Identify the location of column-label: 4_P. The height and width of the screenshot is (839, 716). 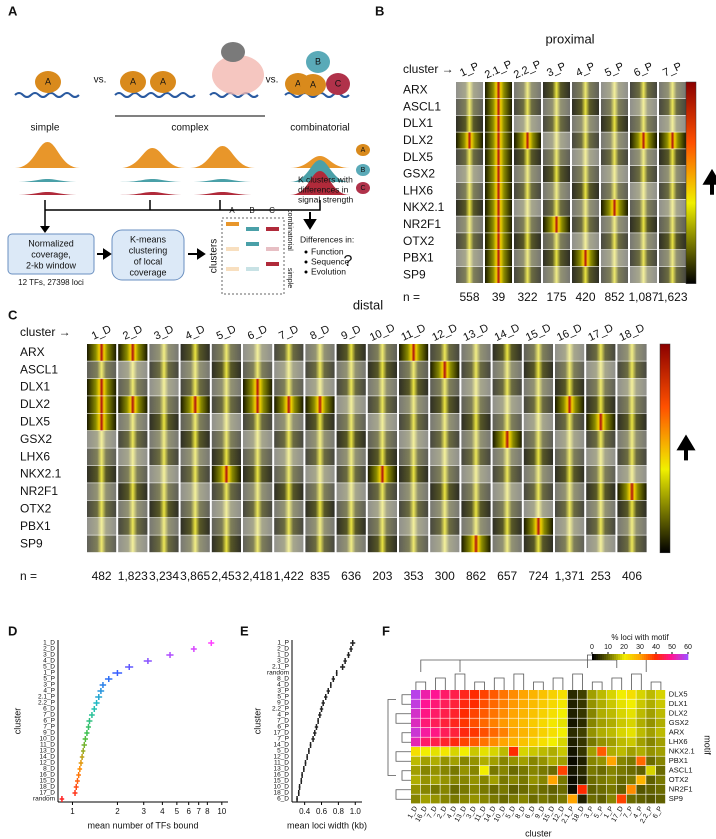
(585, 69).